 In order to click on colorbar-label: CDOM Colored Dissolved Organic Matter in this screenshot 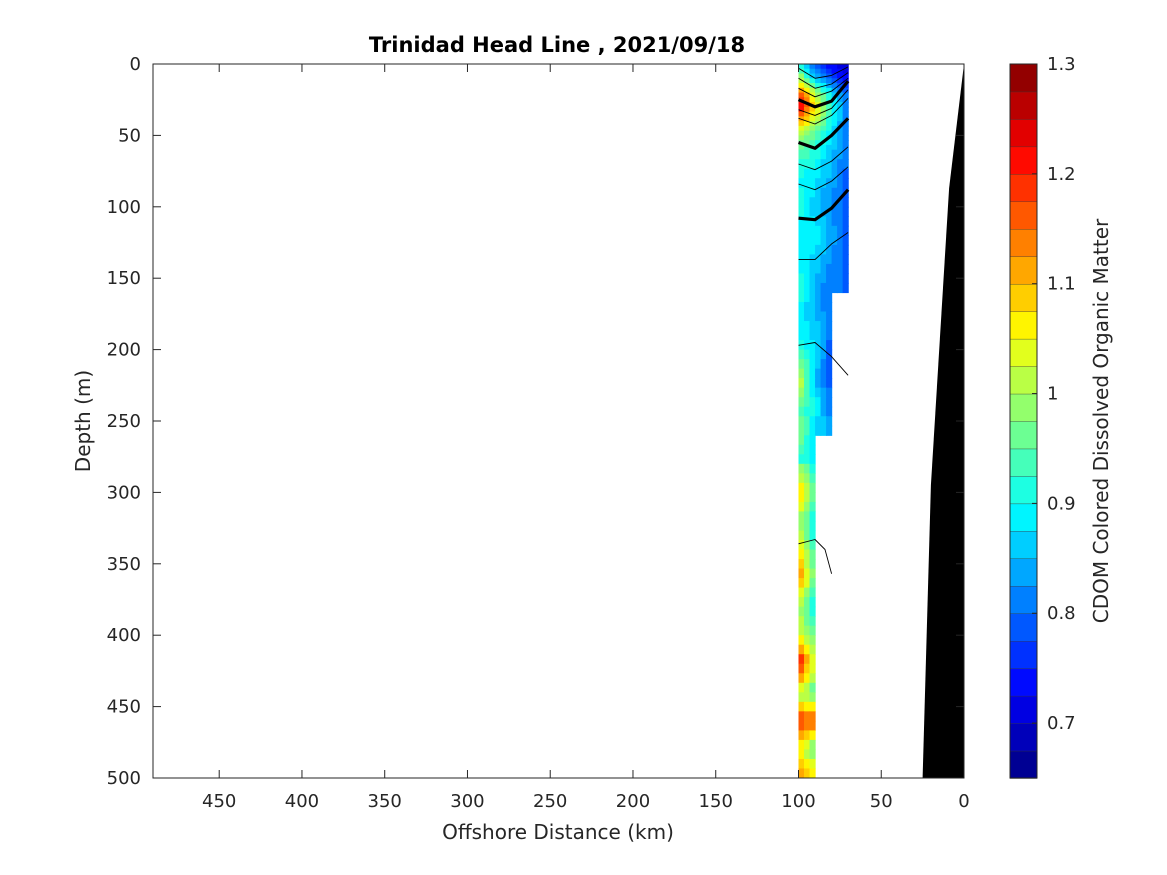, I will do `click(1101, 420)`.